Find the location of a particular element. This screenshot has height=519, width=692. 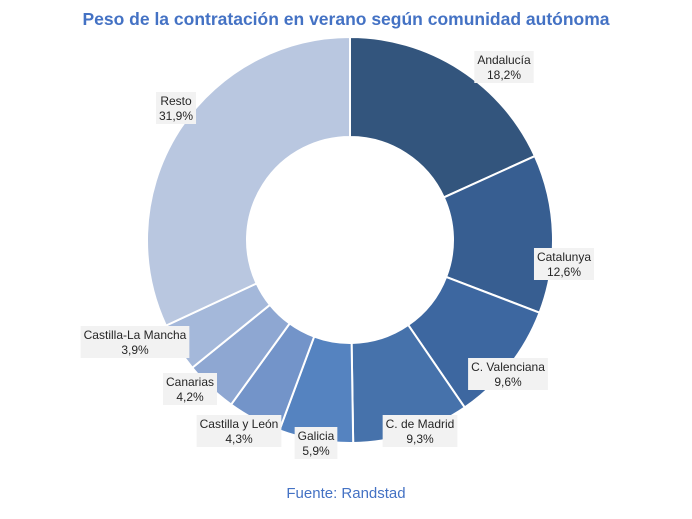

label-name-catalunya: Catalunya is located at coordinates (564, 257).